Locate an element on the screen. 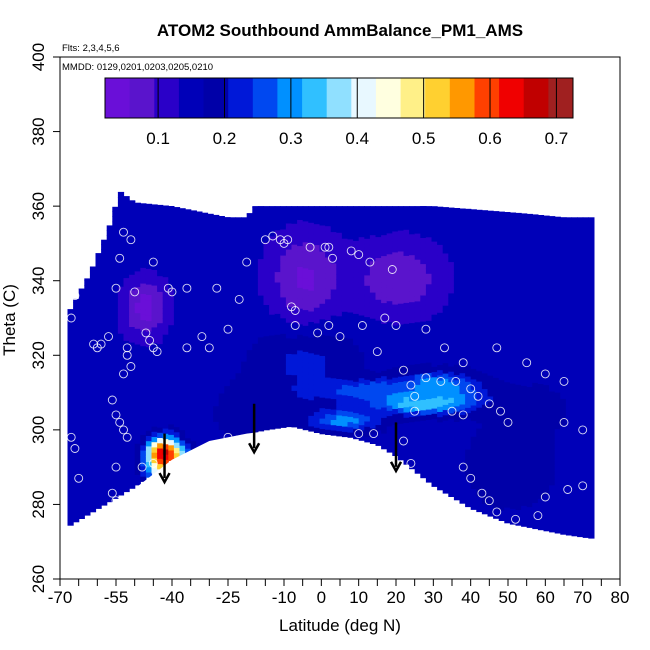 The height and width of the screenshot is (650, 650). x-axis-label: Latitude (deg N) is located at coordinates (340, 625).